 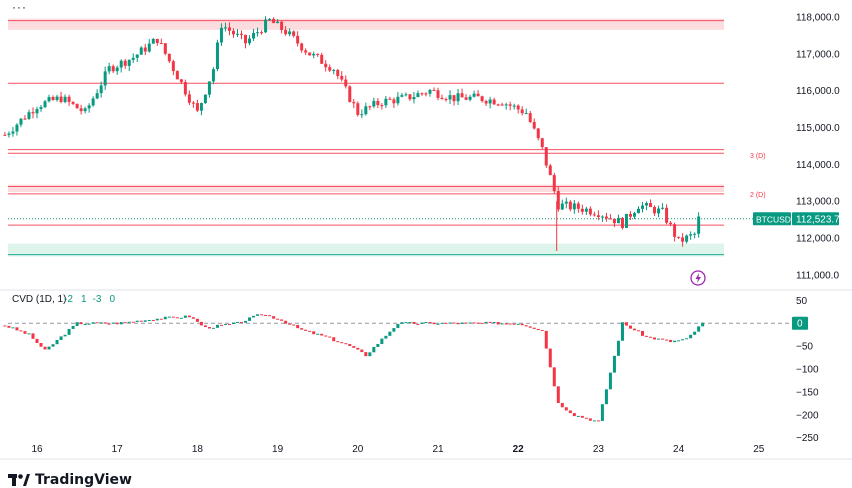 What do you see at coordinates (773, 219) in the screenshot?
I see `symbol-label: BTCUSD` at bounding box center [773, 219].